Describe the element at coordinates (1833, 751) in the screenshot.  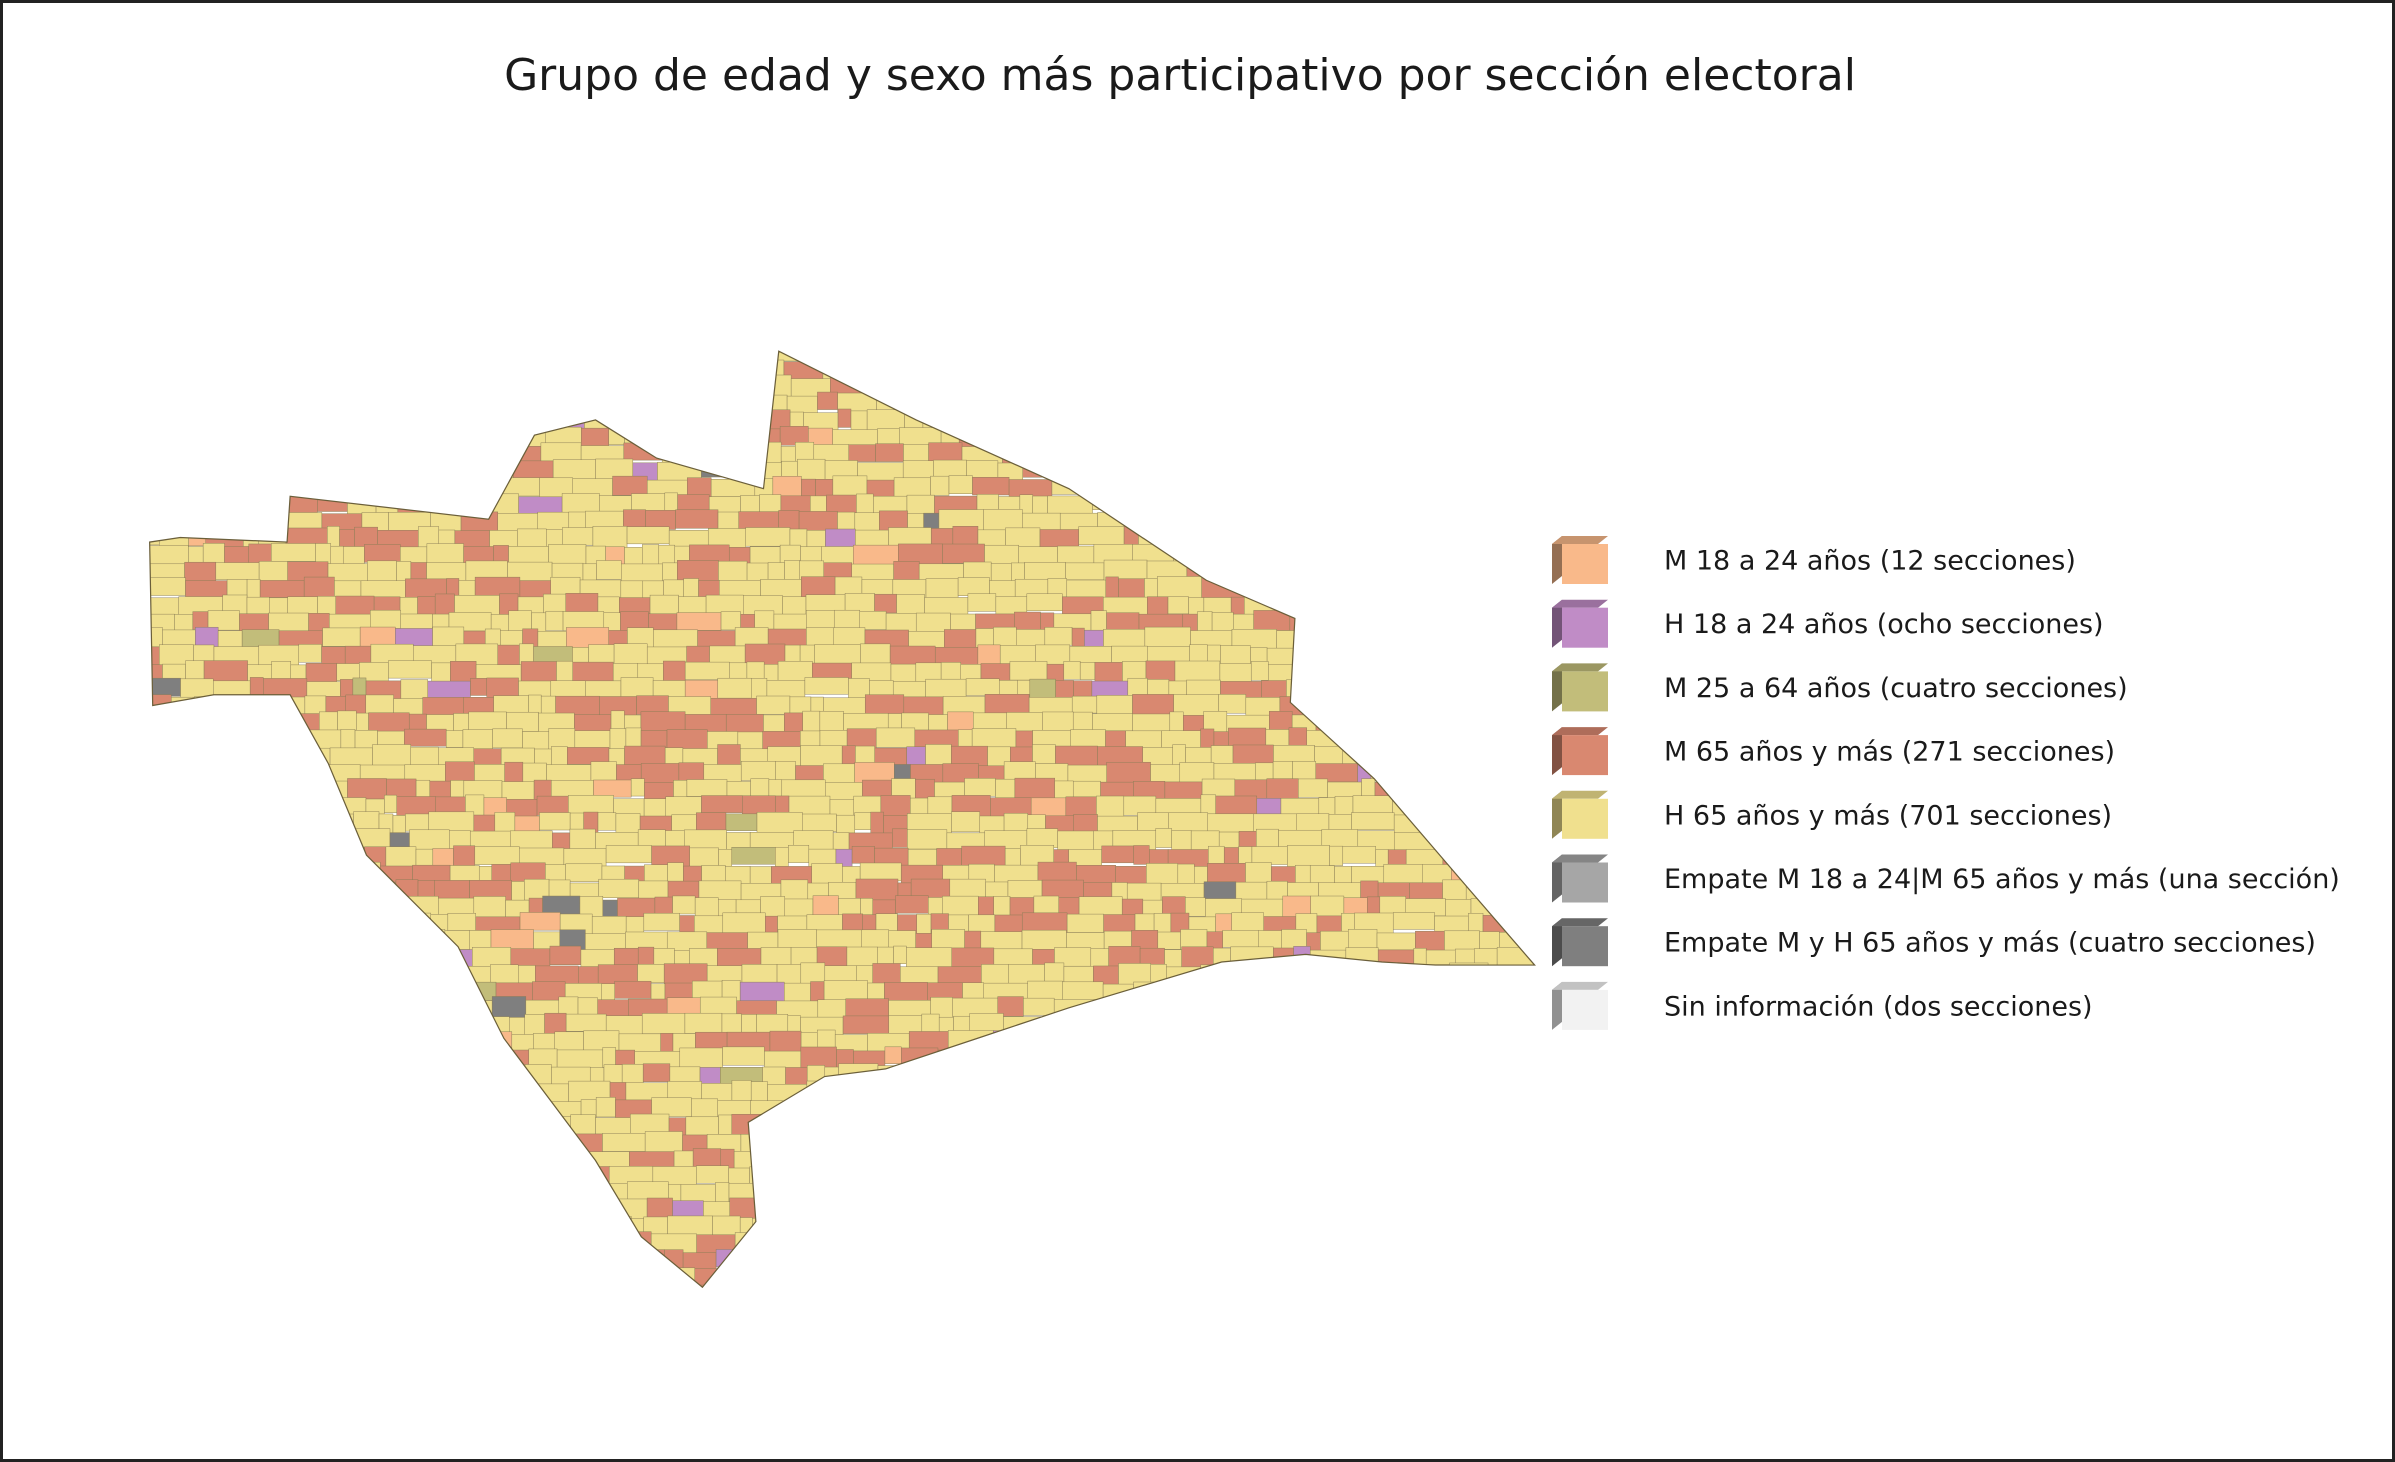
I see `legend-item: M 65 años y más (271 secciones)` at that location.